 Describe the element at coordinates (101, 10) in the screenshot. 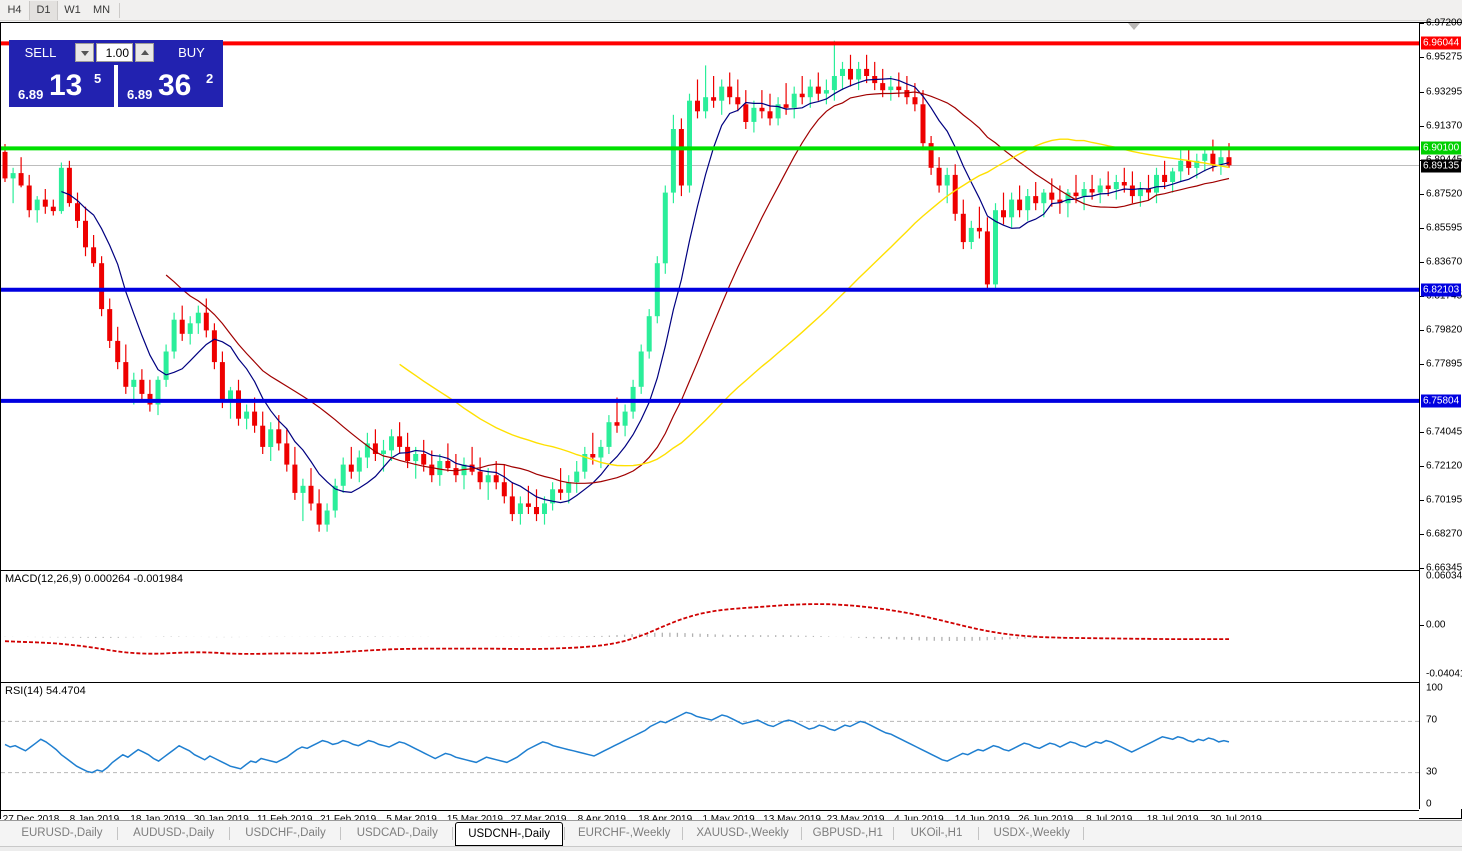

I see `timeframe-button-mn: MN` at that location.